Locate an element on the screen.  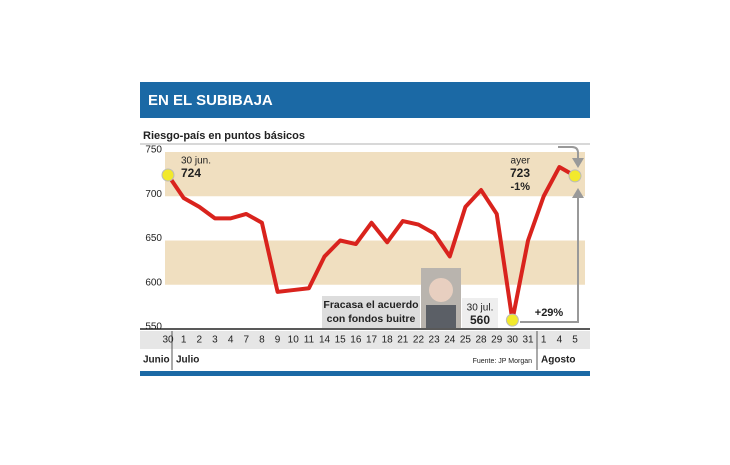
y-tick-label: 750 is located at coordinates (153, 150).